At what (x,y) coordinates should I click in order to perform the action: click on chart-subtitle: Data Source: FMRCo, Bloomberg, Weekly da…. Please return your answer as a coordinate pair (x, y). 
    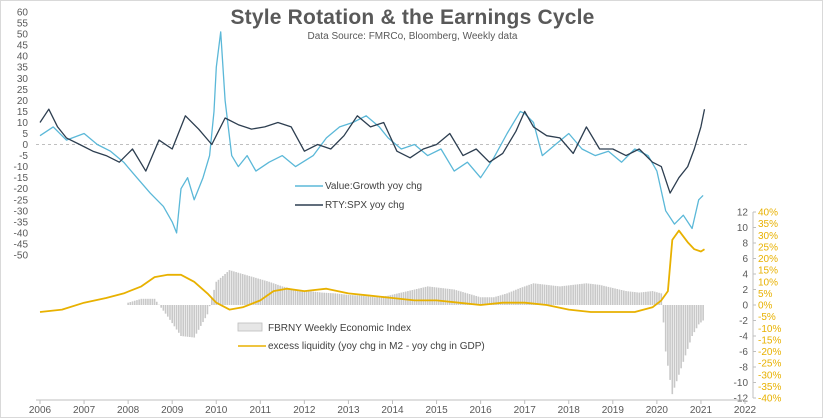
    Looking at the image, I should click on (412, 36).